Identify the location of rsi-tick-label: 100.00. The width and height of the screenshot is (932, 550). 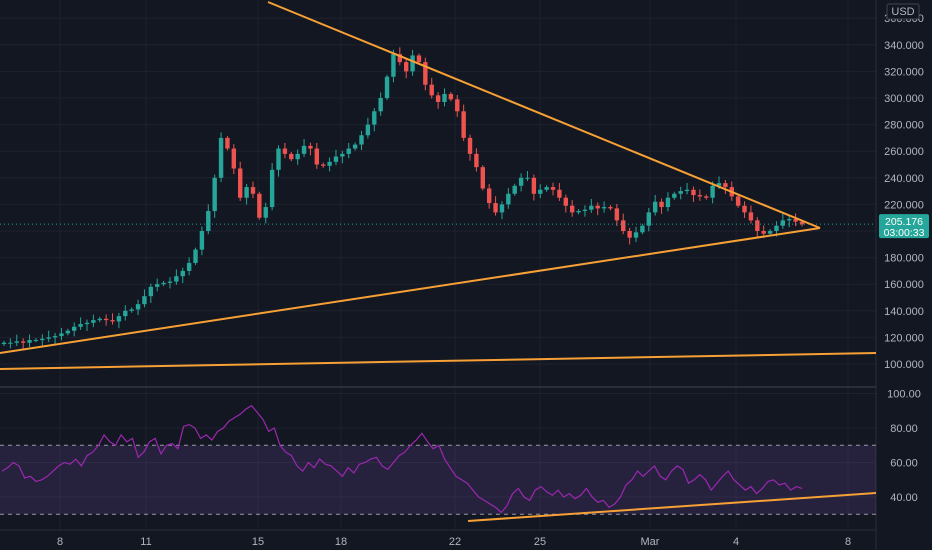
(904, 395).